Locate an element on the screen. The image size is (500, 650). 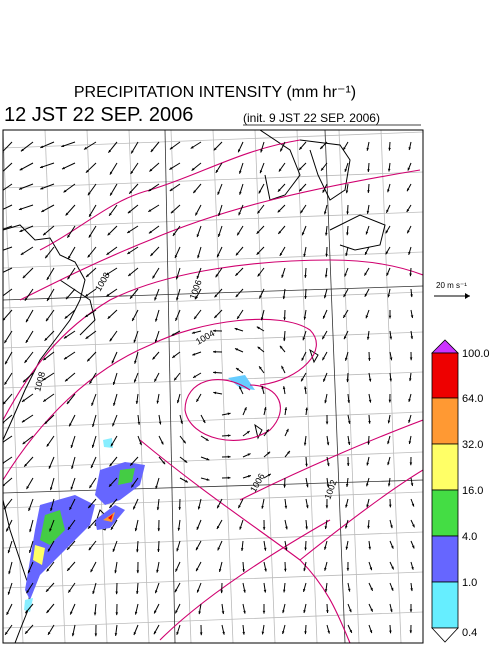
graticule-main is located at coordinates (170, 386).